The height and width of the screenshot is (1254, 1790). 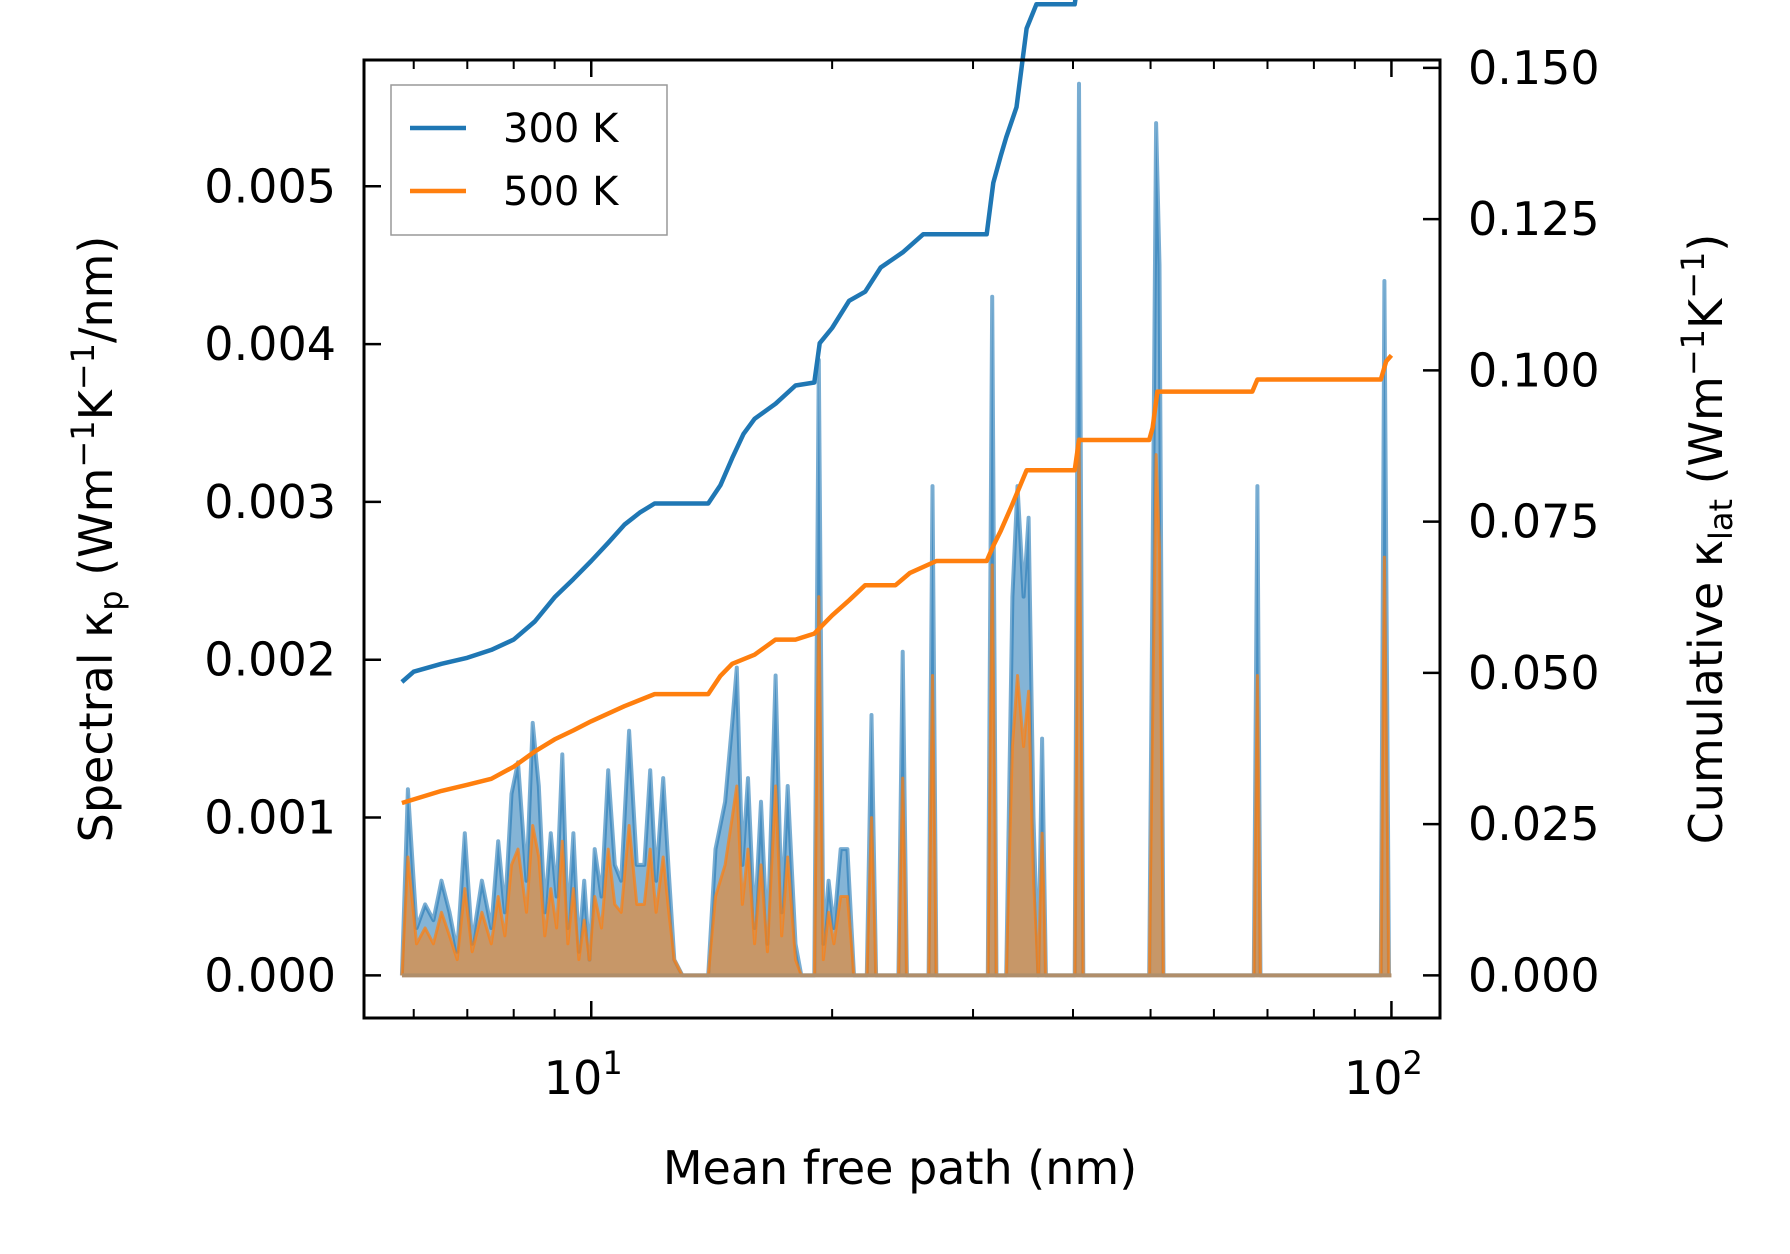 I want to click on y-left-tick-label: 0.000, so click(x=270, y=975).